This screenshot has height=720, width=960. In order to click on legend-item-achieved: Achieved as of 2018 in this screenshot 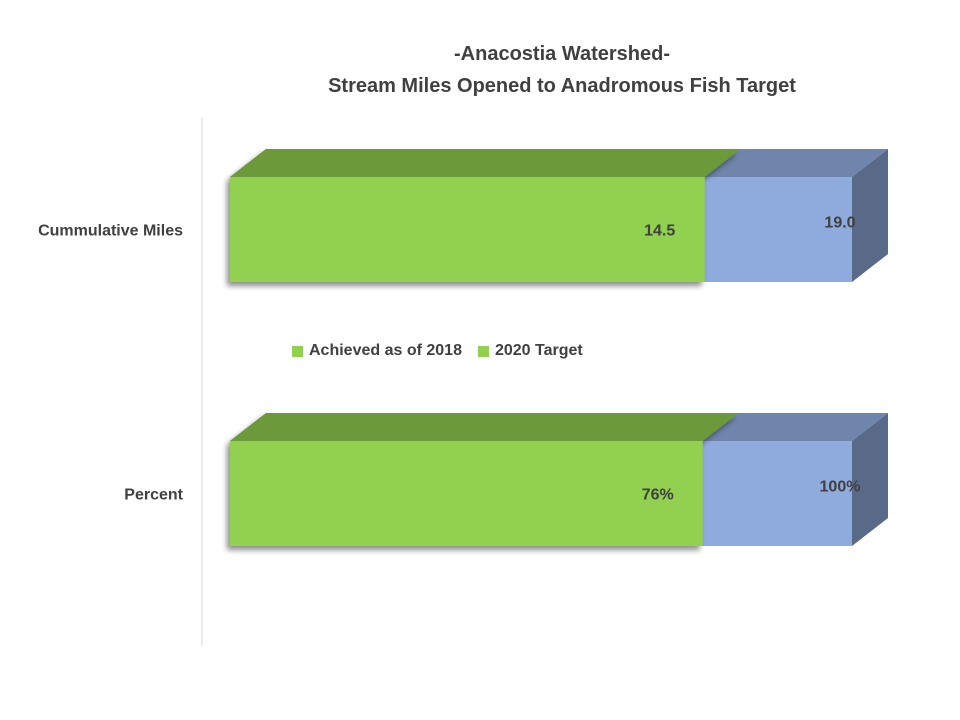, I will do `click(377, 351)`.